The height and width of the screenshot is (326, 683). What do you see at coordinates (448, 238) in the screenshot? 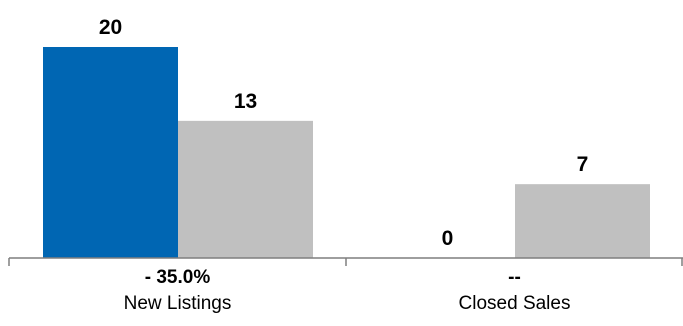
I see `value-label: 0` at bounding box center [448, 238].